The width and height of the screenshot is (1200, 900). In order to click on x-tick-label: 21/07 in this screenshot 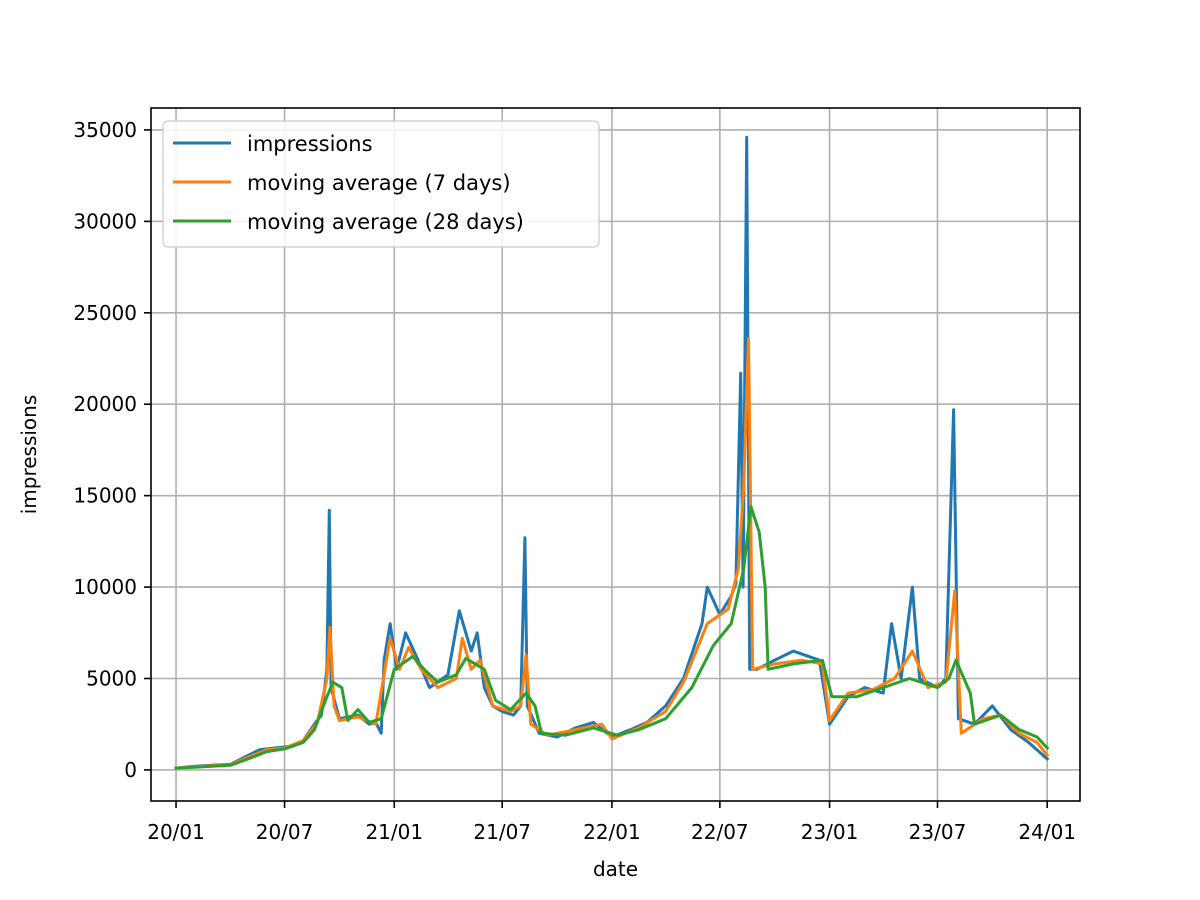, I will do `click(502, 832)`.